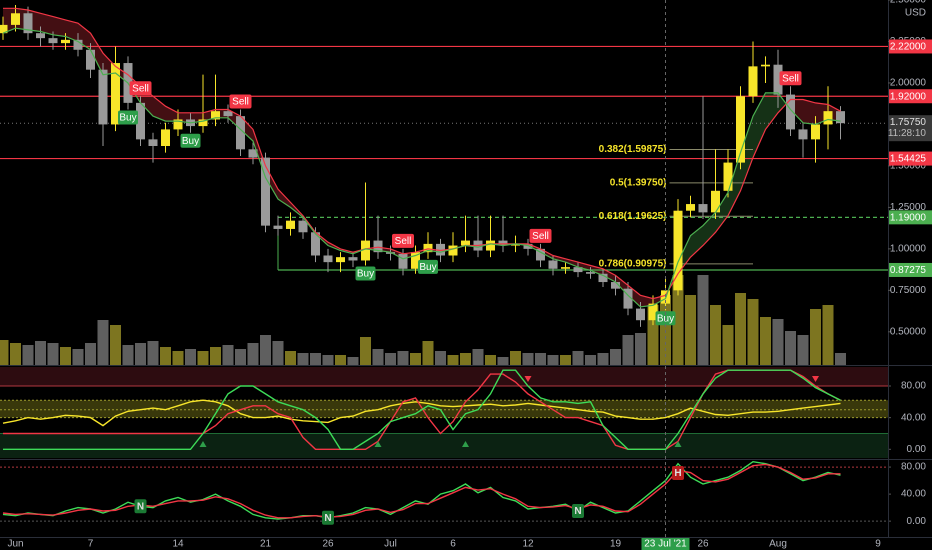 This screenshot has width=932, height=550. I want to click on currency-label: USD, so click(915, 13).